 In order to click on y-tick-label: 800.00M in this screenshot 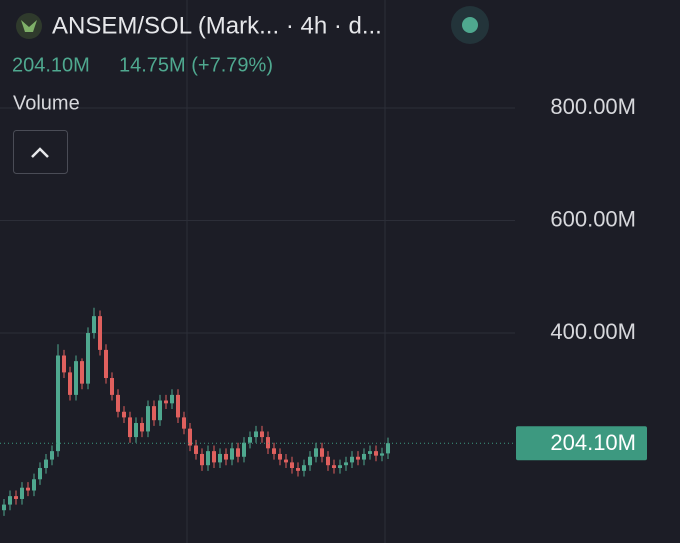, I will do `click(593, 106)`.